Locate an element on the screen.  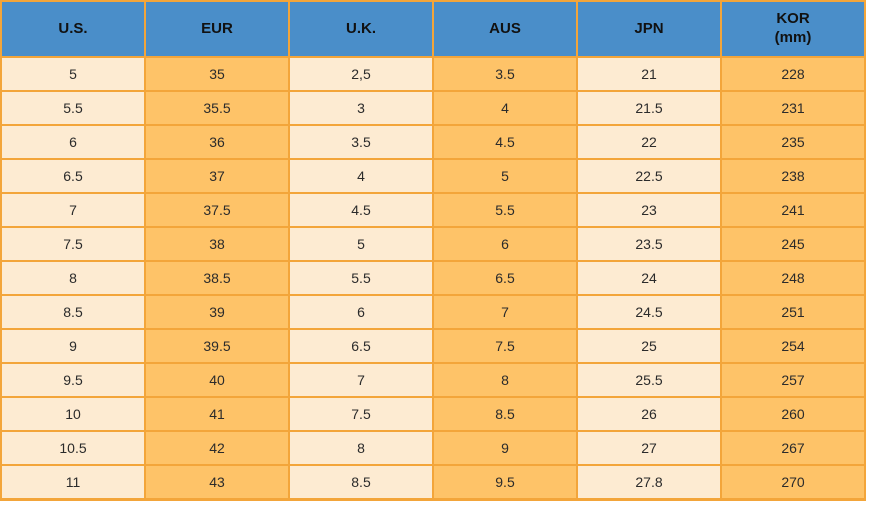
table-row: 9.5 40 7 8 25.5 257 is located at coordinates (433, 380).